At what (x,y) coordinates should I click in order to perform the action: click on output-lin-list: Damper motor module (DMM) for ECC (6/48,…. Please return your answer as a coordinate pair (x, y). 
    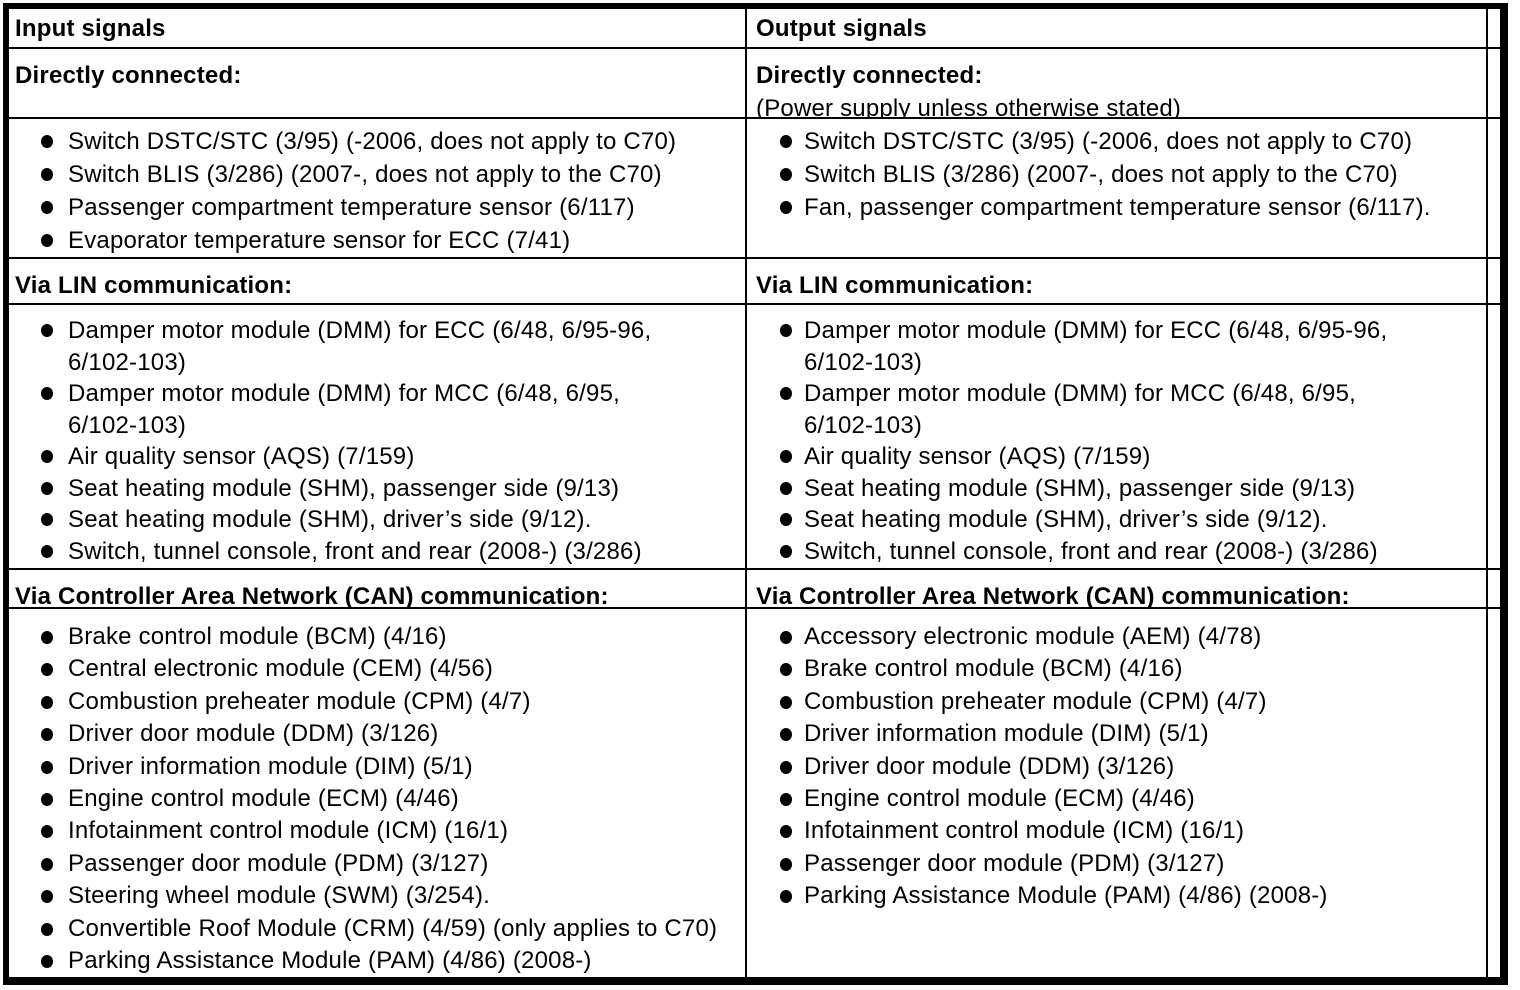
    Looking at the image, I should click on (1121, 441).